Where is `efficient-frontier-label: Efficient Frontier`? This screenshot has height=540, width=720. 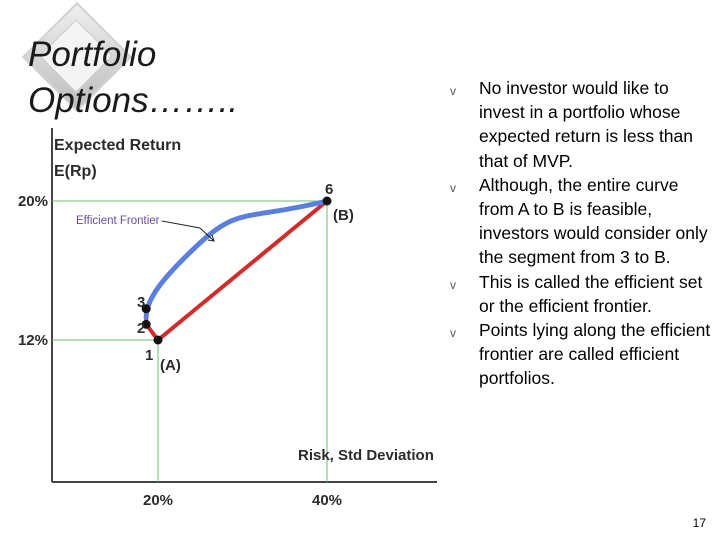 efficient-frontier-label: Efficient Frontier is located at coordinates (118, 221).